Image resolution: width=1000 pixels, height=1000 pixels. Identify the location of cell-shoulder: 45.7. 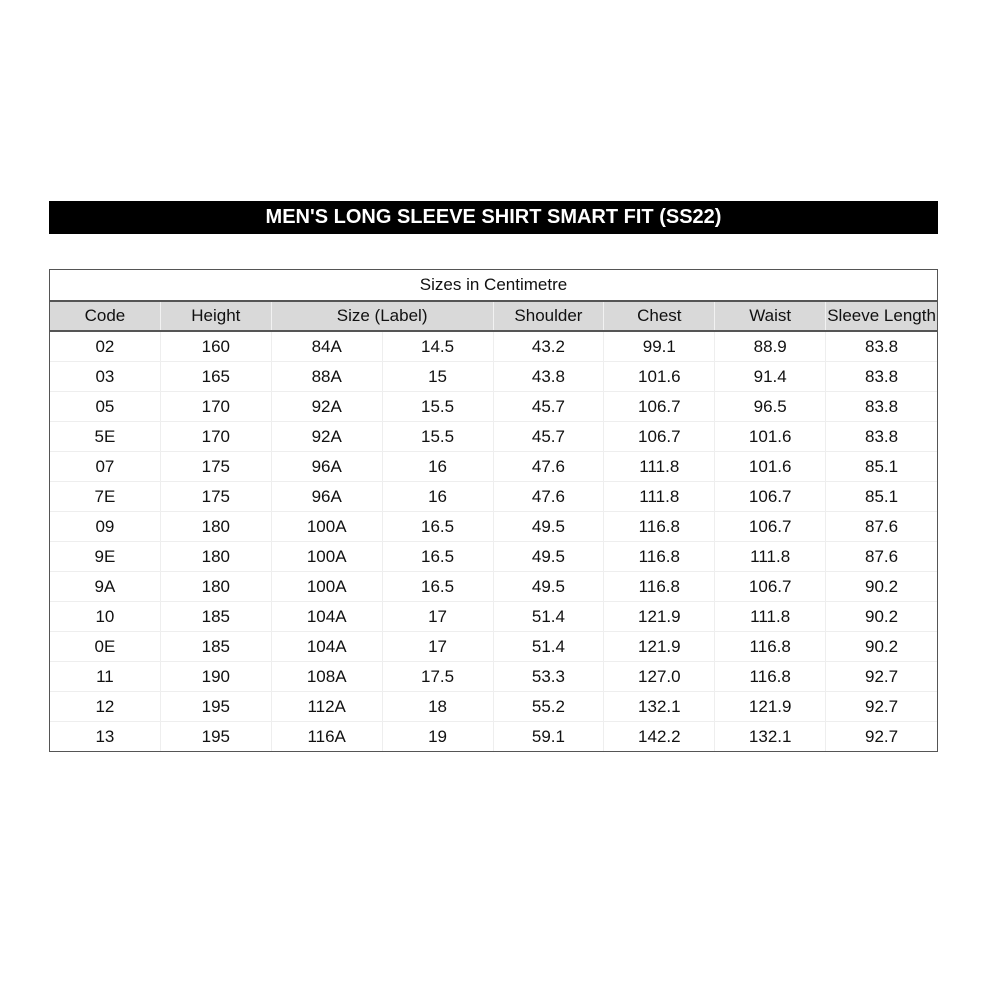
(549, 436).